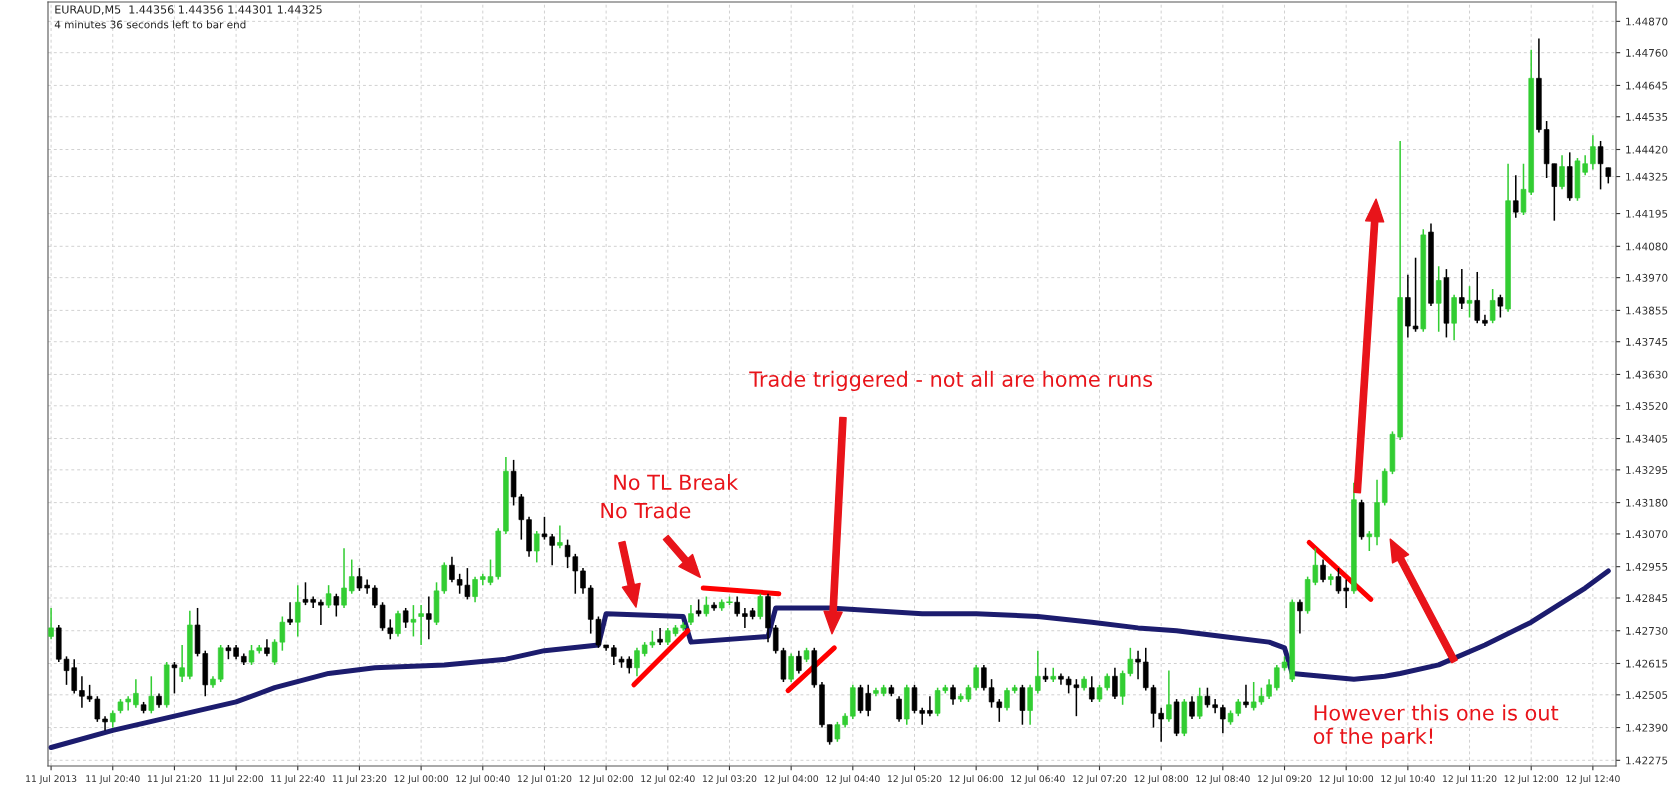 This screenshot has height=788, width=1670. What do you see at coordinates (188, 10) in the screenshot?
I see `chart-title: EURAUD,M5 1.44356 1.44356 1.44301 1.44325` at bounding box center [188, 10].